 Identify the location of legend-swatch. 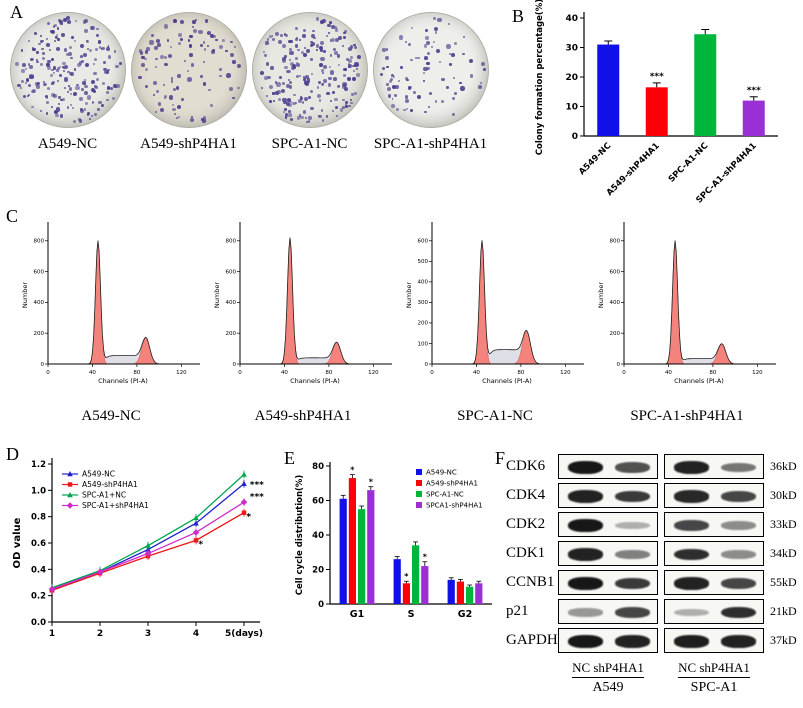
(419, 494).